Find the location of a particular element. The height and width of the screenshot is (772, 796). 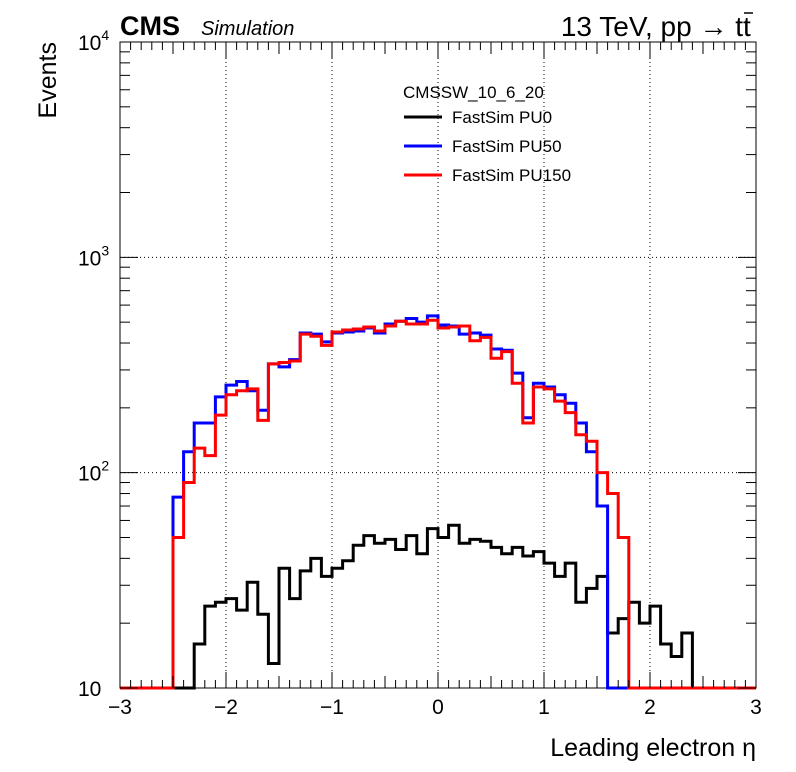

energy-tbar-label: t is located at coordinates (747, 26).